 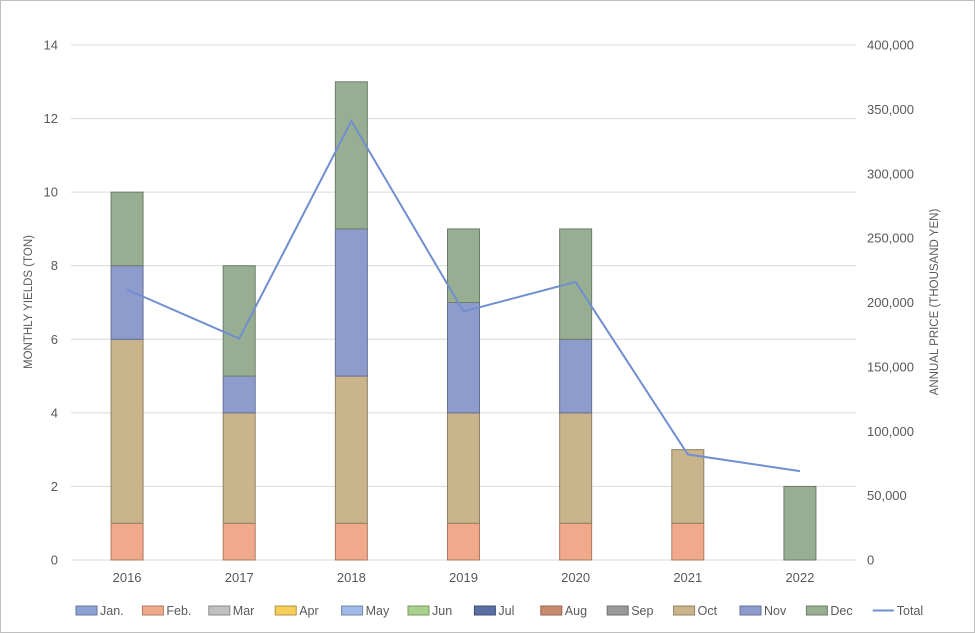 I want to click on x-tick-label: 2017, so click(x=239, y=577).